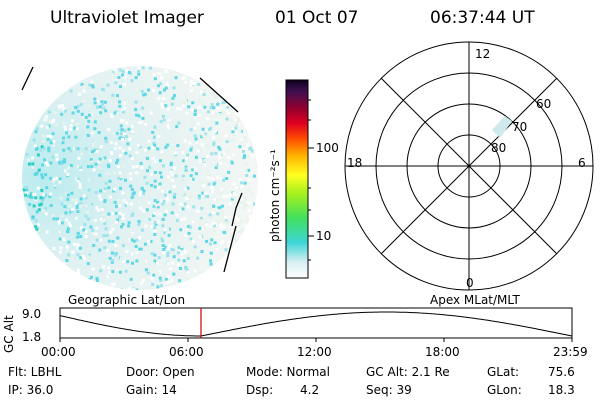 The width and height of the screenshot is (600, 400). What do you see at coordinates (237, 209) in the screenshot?
I see `limb-mark` at bounding box center [237, 209].